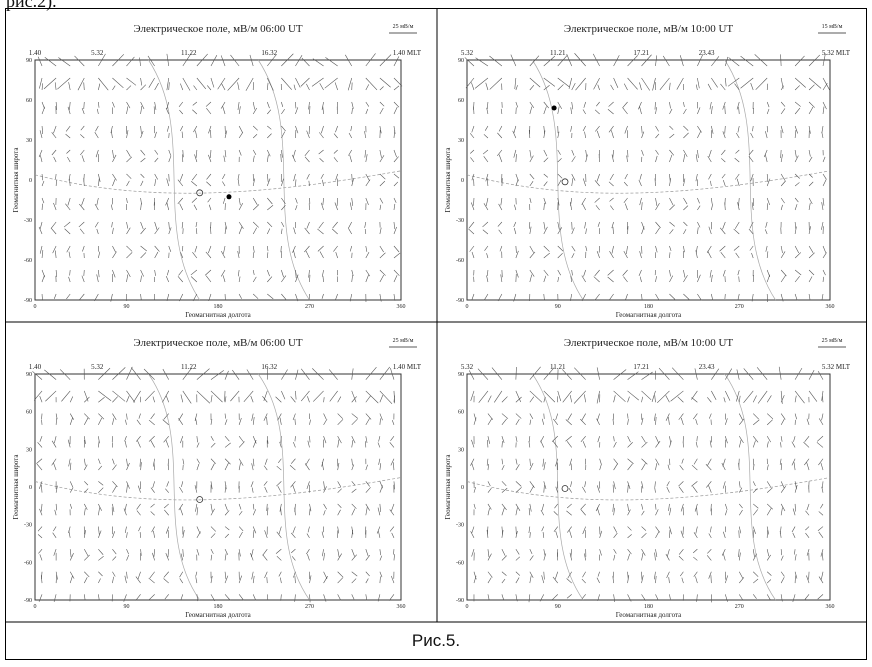 Image resolution: width=872 pixels, height=667 pixels. Describe the element at coordinates (460, 261) in the screenshot. I see `y-tick-label: -60` at that location.